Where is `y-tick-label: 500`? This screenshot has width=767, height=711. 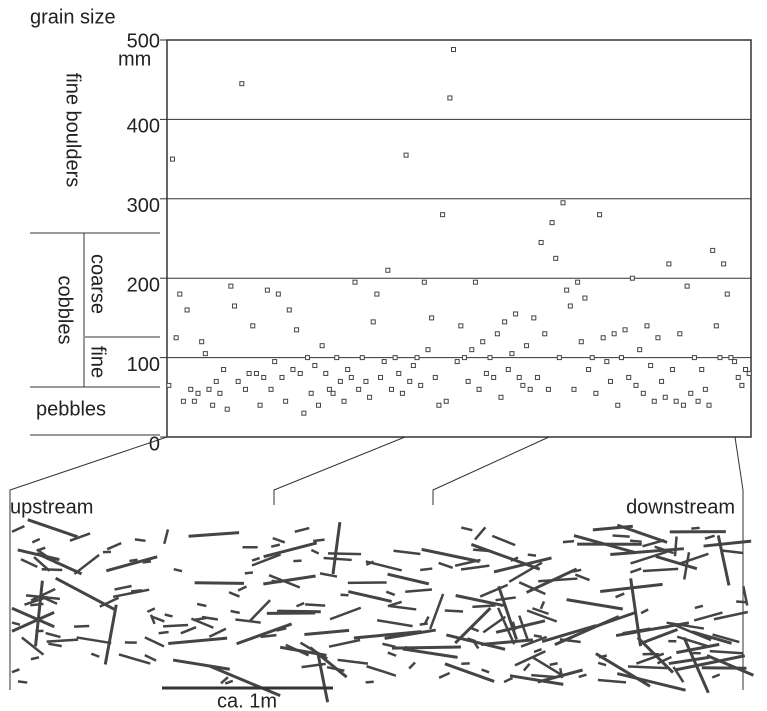
y-tick-label: 500 is located at coordinates (143, 41).